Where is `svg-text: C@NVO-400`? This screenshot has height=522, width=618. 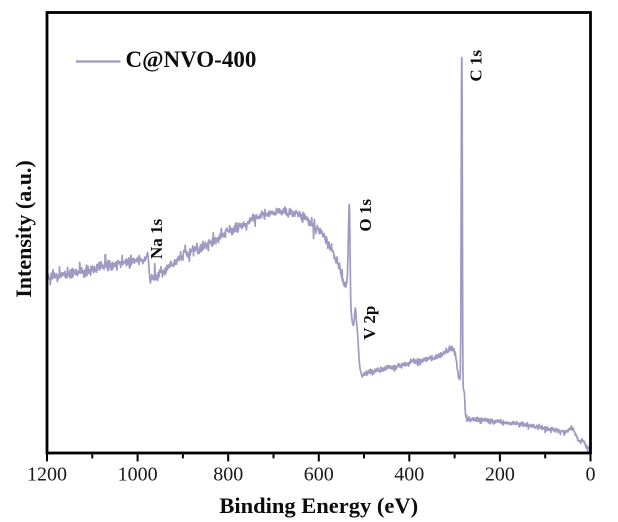 svg-text: C@NVO-400 is located at coordinates (191, 60).